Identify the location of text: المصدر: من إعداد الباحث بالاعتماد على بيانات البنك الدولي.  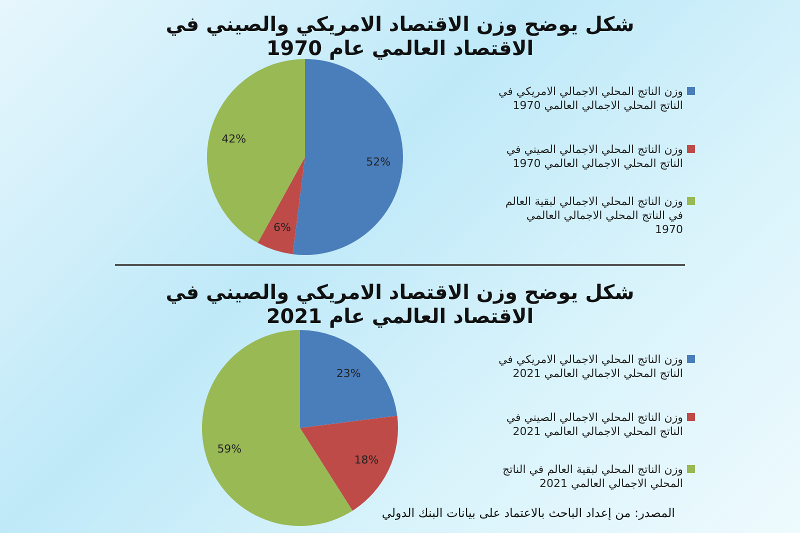
(528, 513).